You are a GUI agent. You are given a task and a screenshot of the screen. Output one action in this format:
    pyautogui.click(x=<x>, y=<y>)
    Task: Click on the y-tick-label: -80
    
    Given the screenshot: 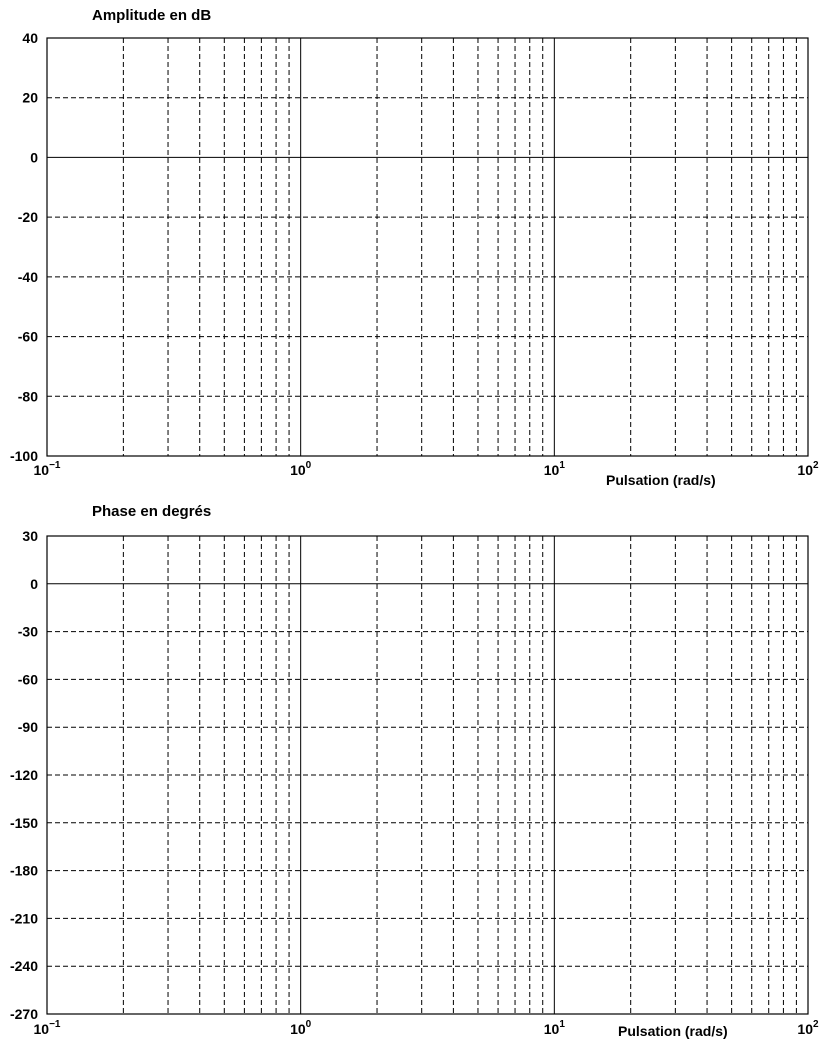 What is the action you would take?
    pyautogui.click(x=28, y=396)
    